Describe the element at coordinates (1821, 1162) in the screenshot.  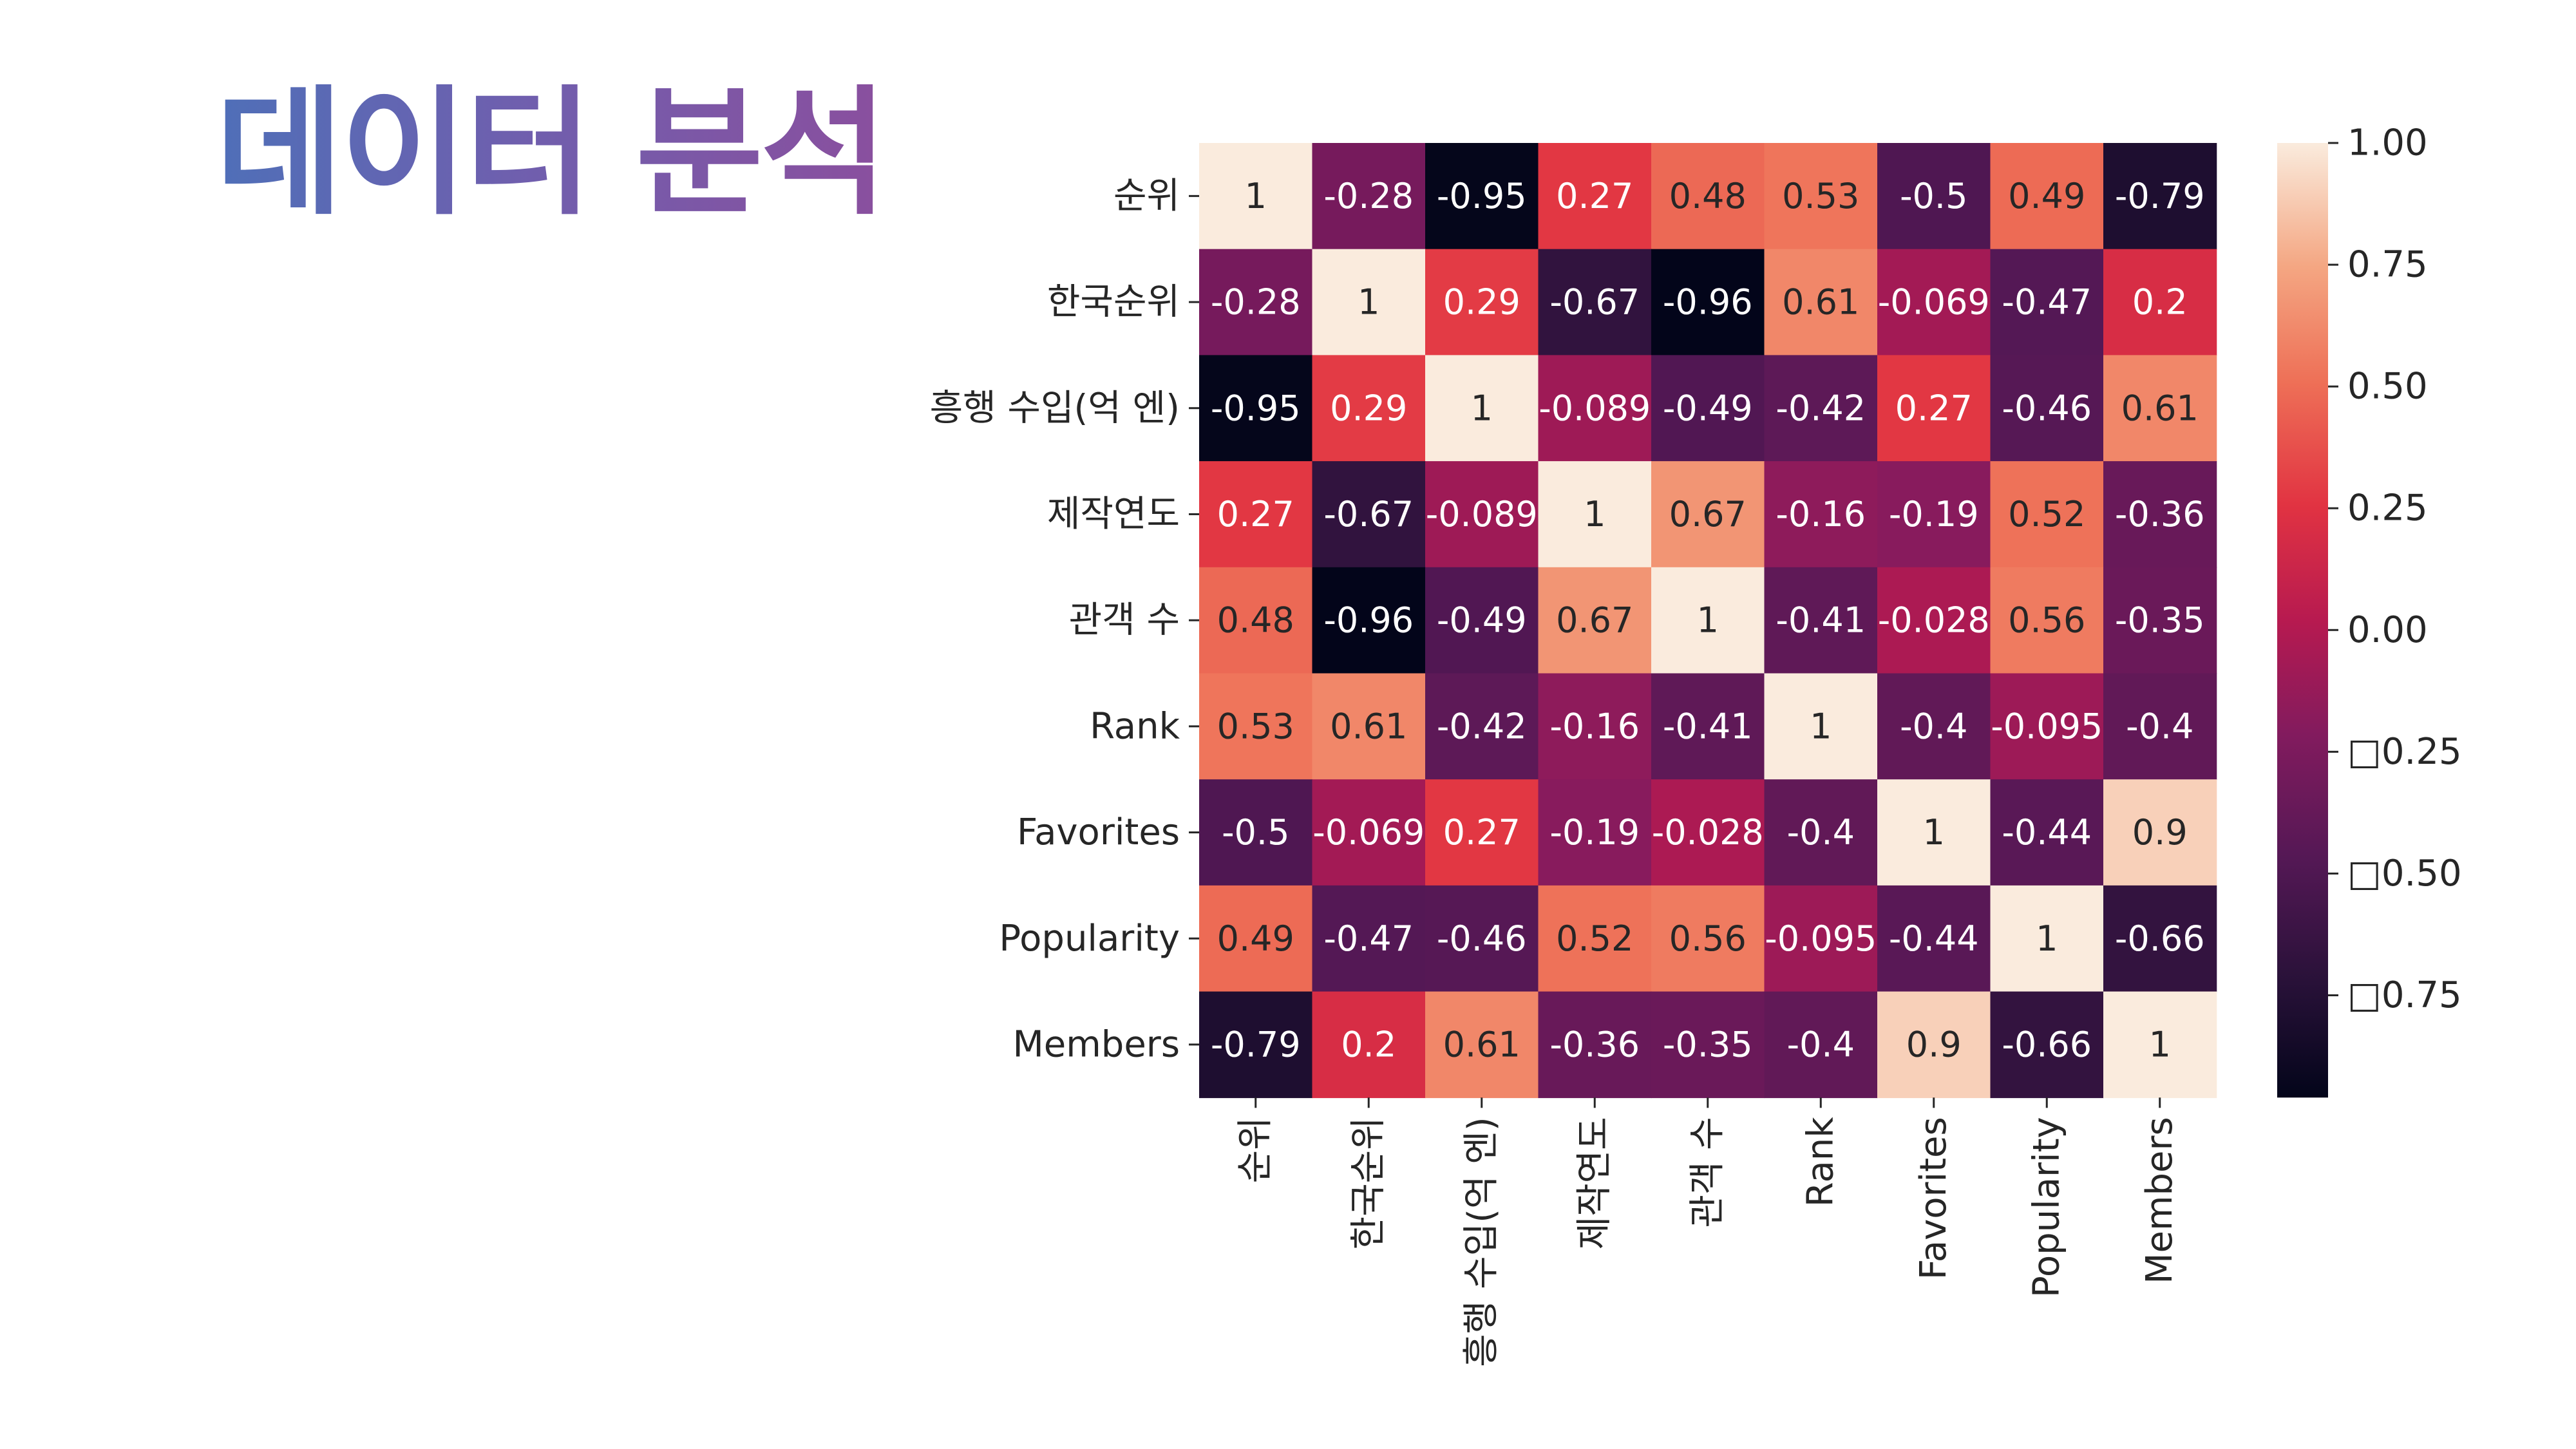
I see `x-tick-label: Rank` at that location.